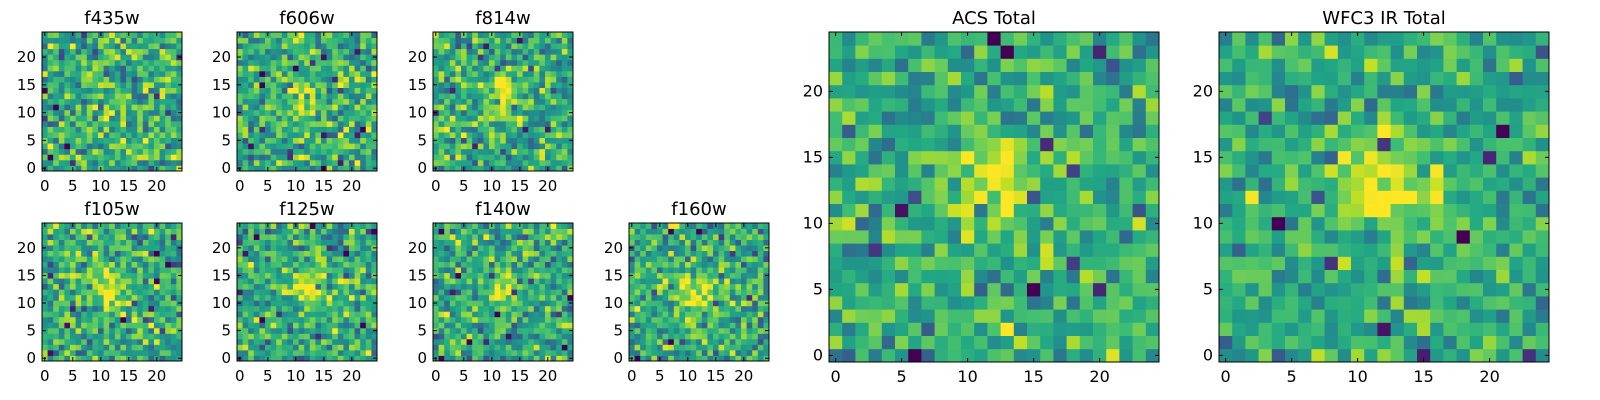  I want to click on x-tick-label: 20, so click(547, 376).